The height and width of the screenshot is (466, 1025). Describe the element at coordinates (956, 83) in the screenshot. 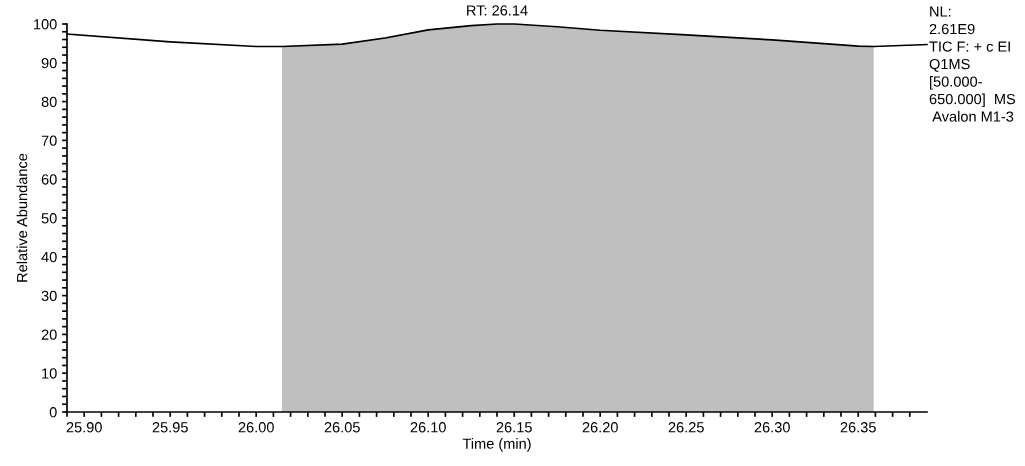

I see `text: [50.000-` at that location.